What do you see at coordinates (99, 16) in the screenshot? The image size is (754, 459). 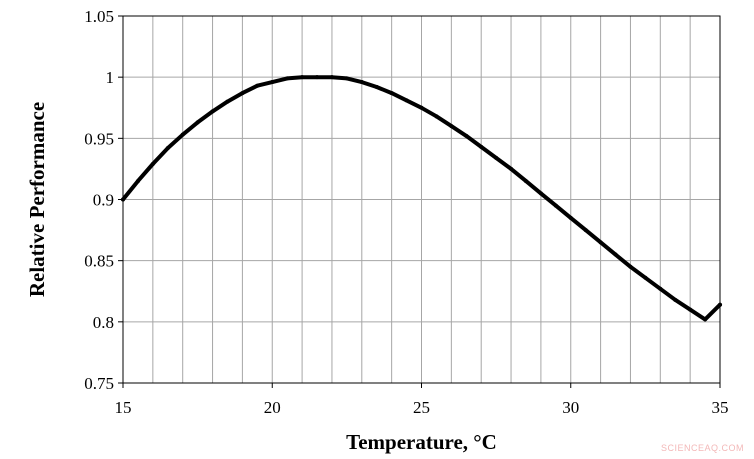 I see `y-tick-label: 1.05` at bounding box center [99, 16].